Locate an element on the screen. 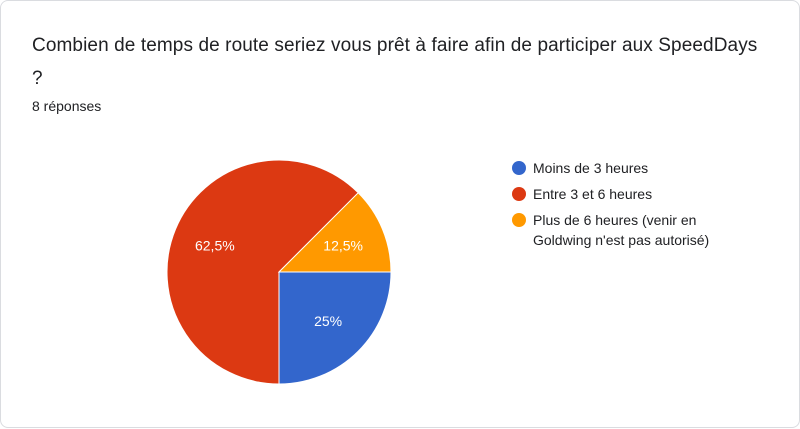 This screenshot has width=800, height=429. pie-slice-moins-de-3-heures is located at coordinates (335, 328).